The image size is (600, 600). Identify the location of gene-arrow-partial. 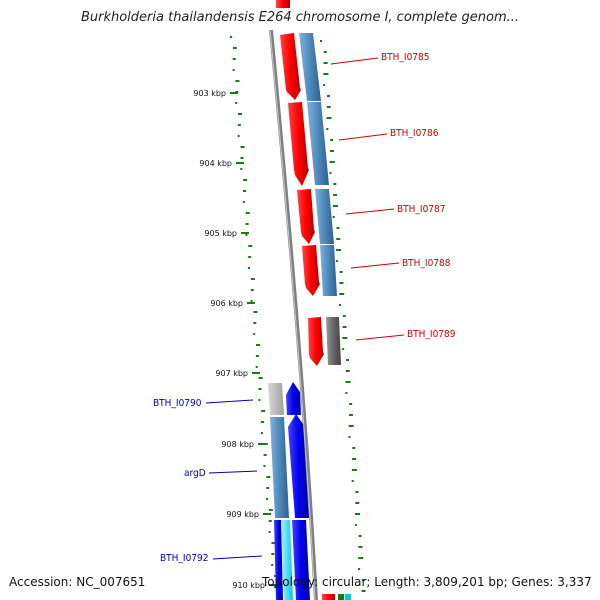
(283, 4).